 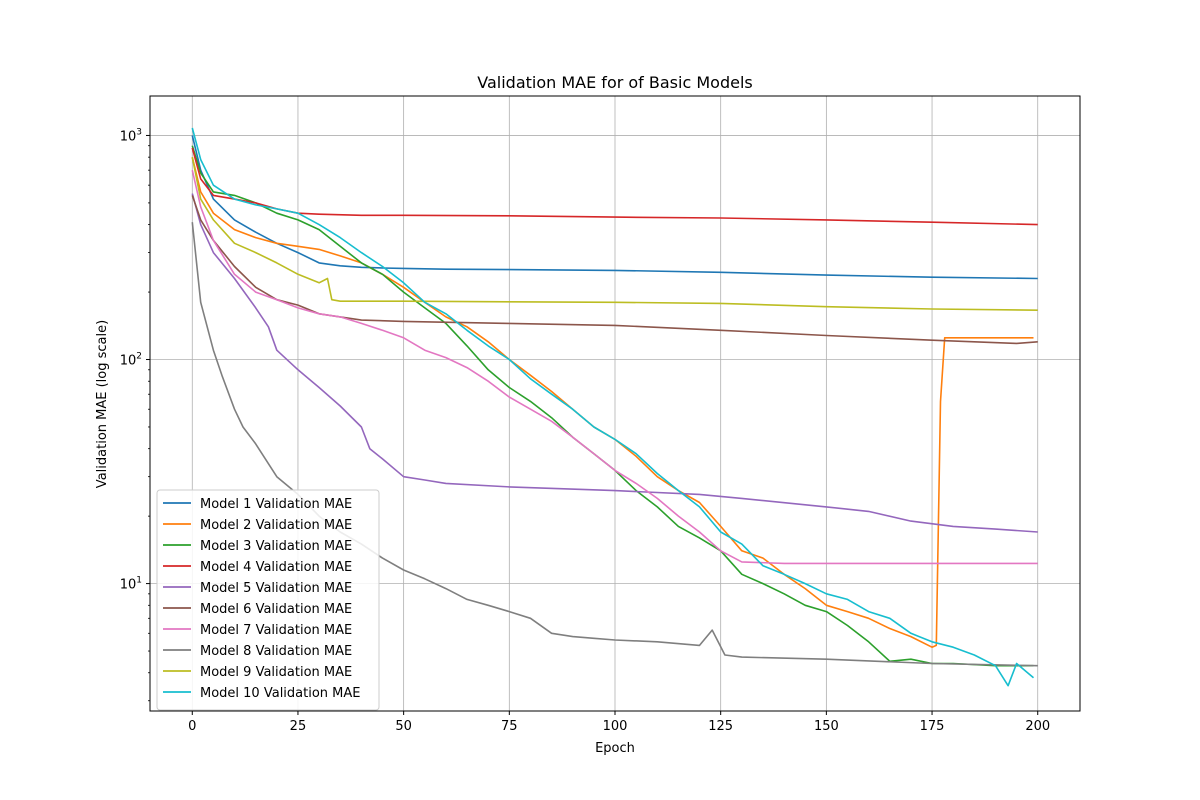 I want to click on legend-label: Model 6 Validation MAE, so click(x=276, y=609).